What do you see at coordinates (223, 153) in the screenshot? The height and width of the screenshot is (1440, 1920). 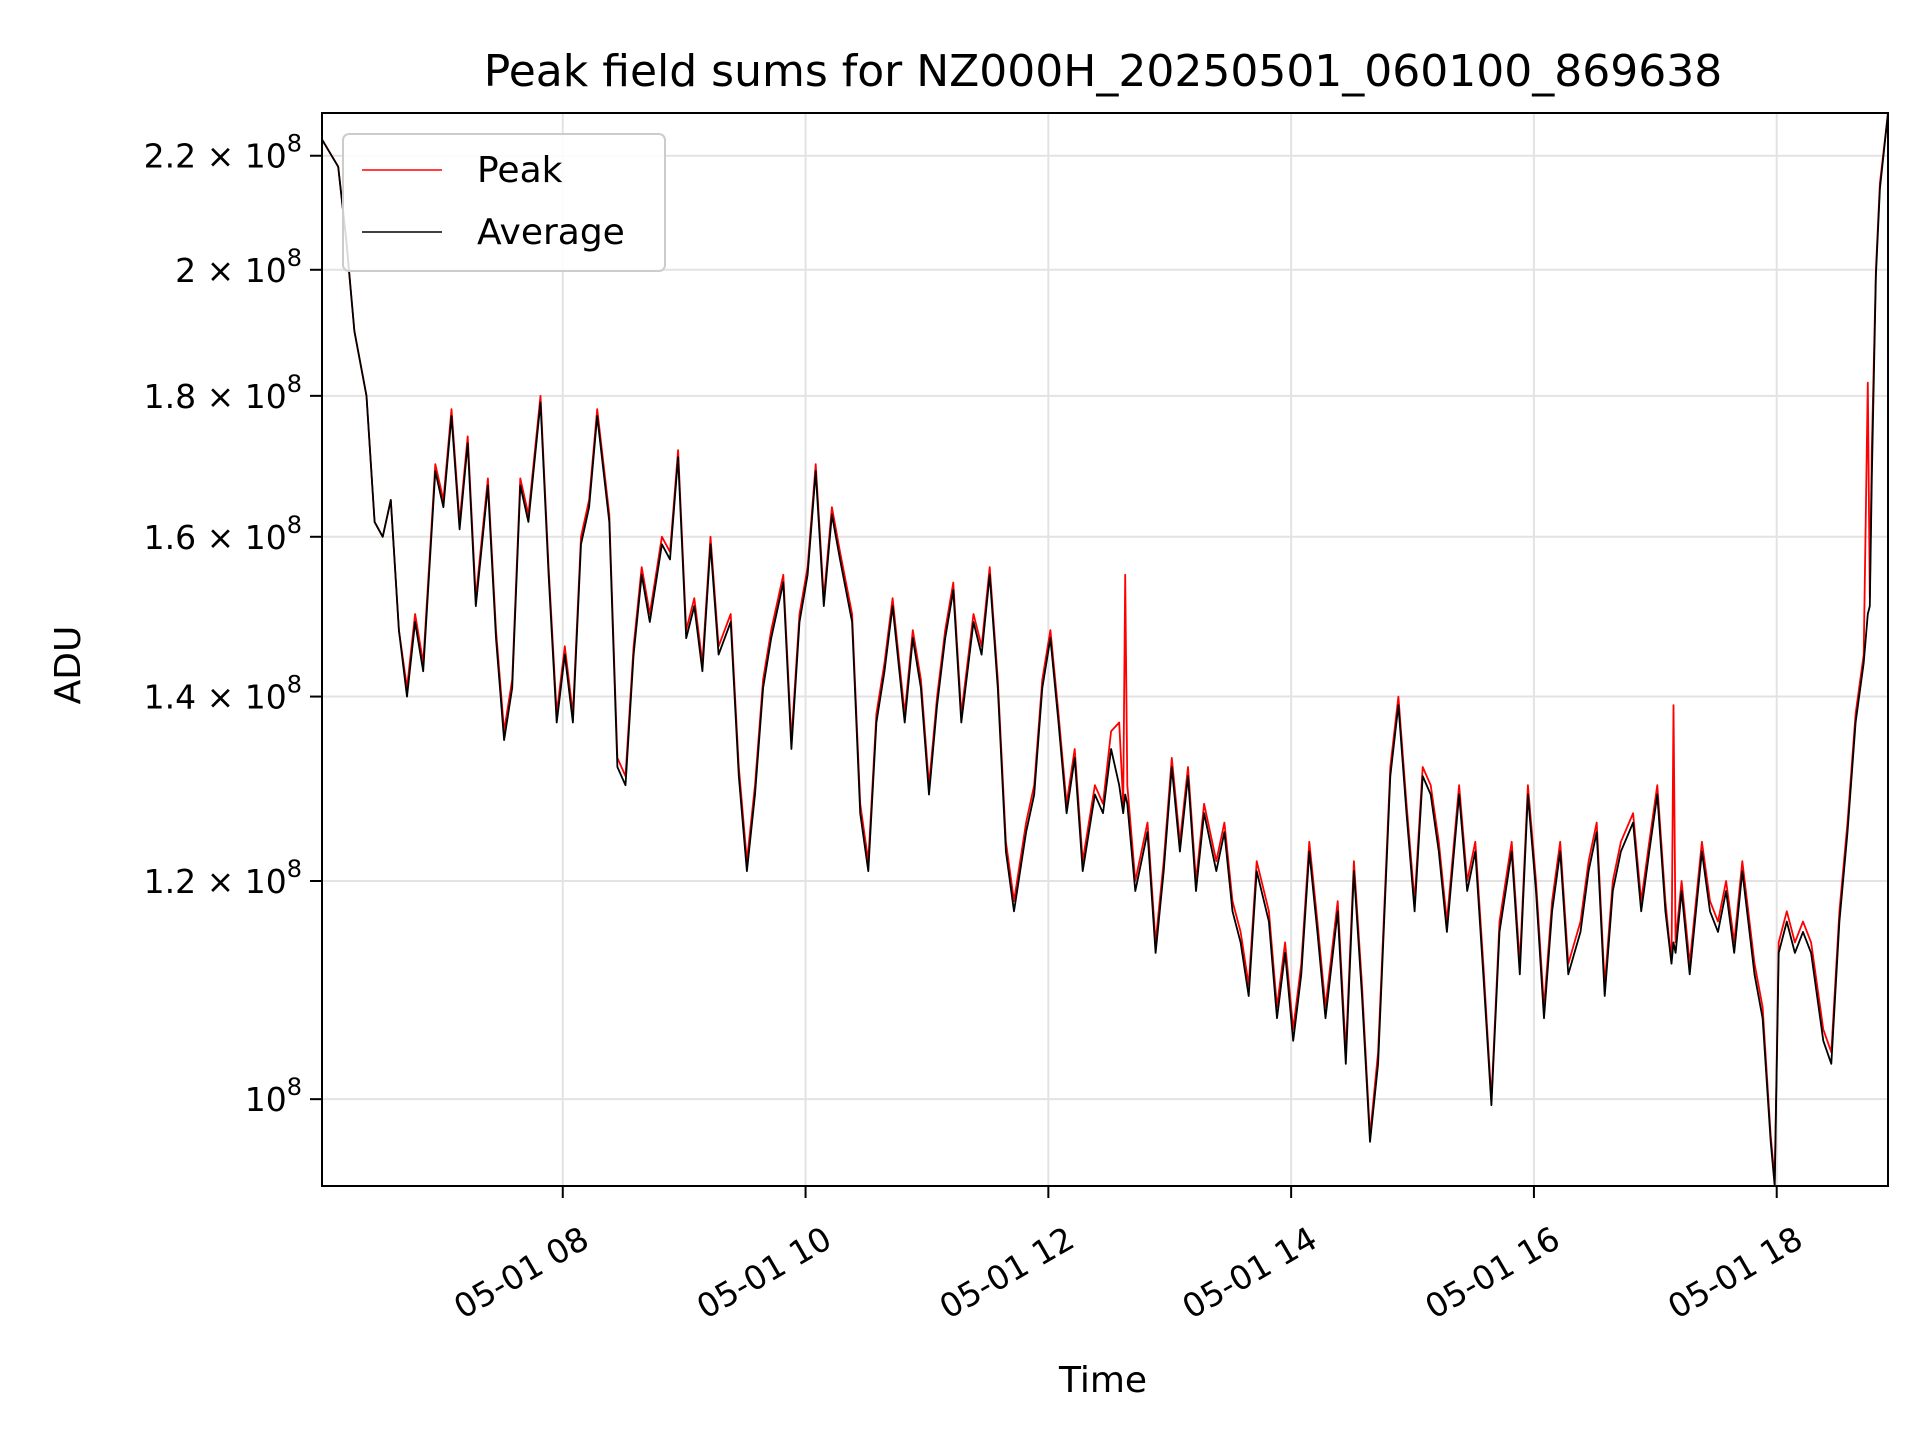 I see `y-tick-label: 2.2 × 108` at bounding box center [223, 153].